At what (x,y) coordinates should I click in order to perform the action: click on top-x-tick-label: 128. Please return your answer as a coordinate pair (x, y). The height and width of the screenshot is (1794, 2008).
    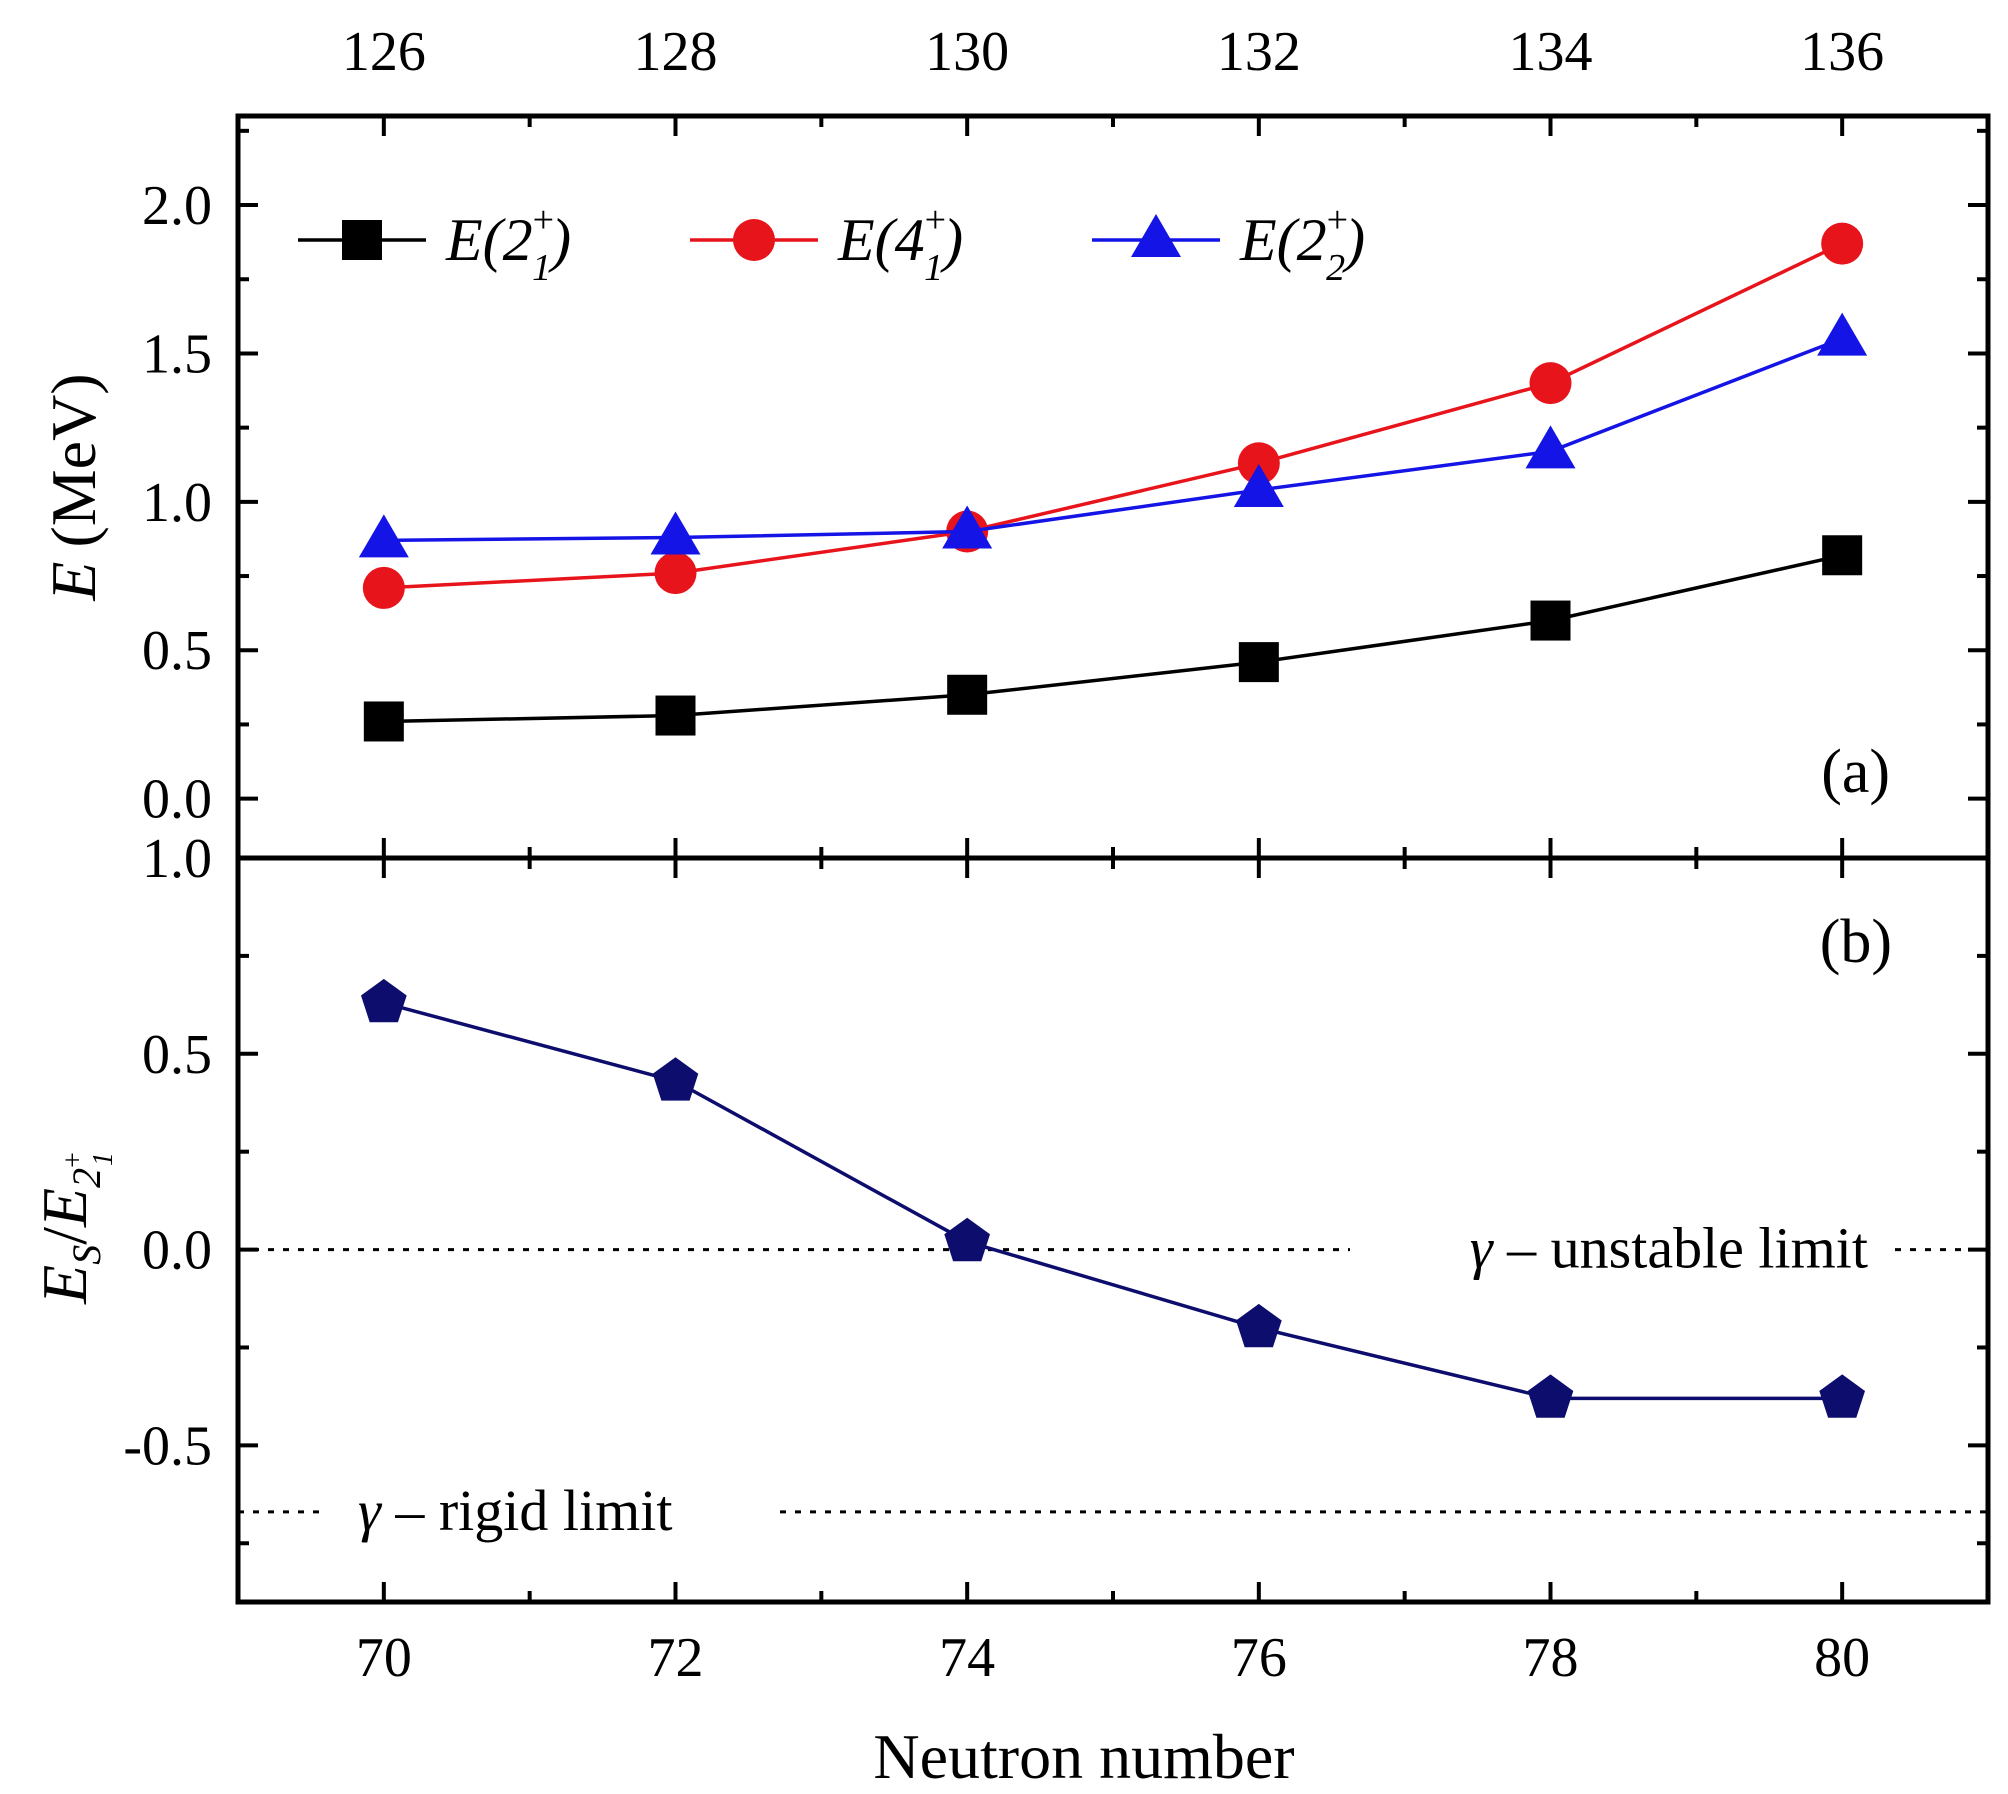
    Looking at the image, I should click on (676, 52).